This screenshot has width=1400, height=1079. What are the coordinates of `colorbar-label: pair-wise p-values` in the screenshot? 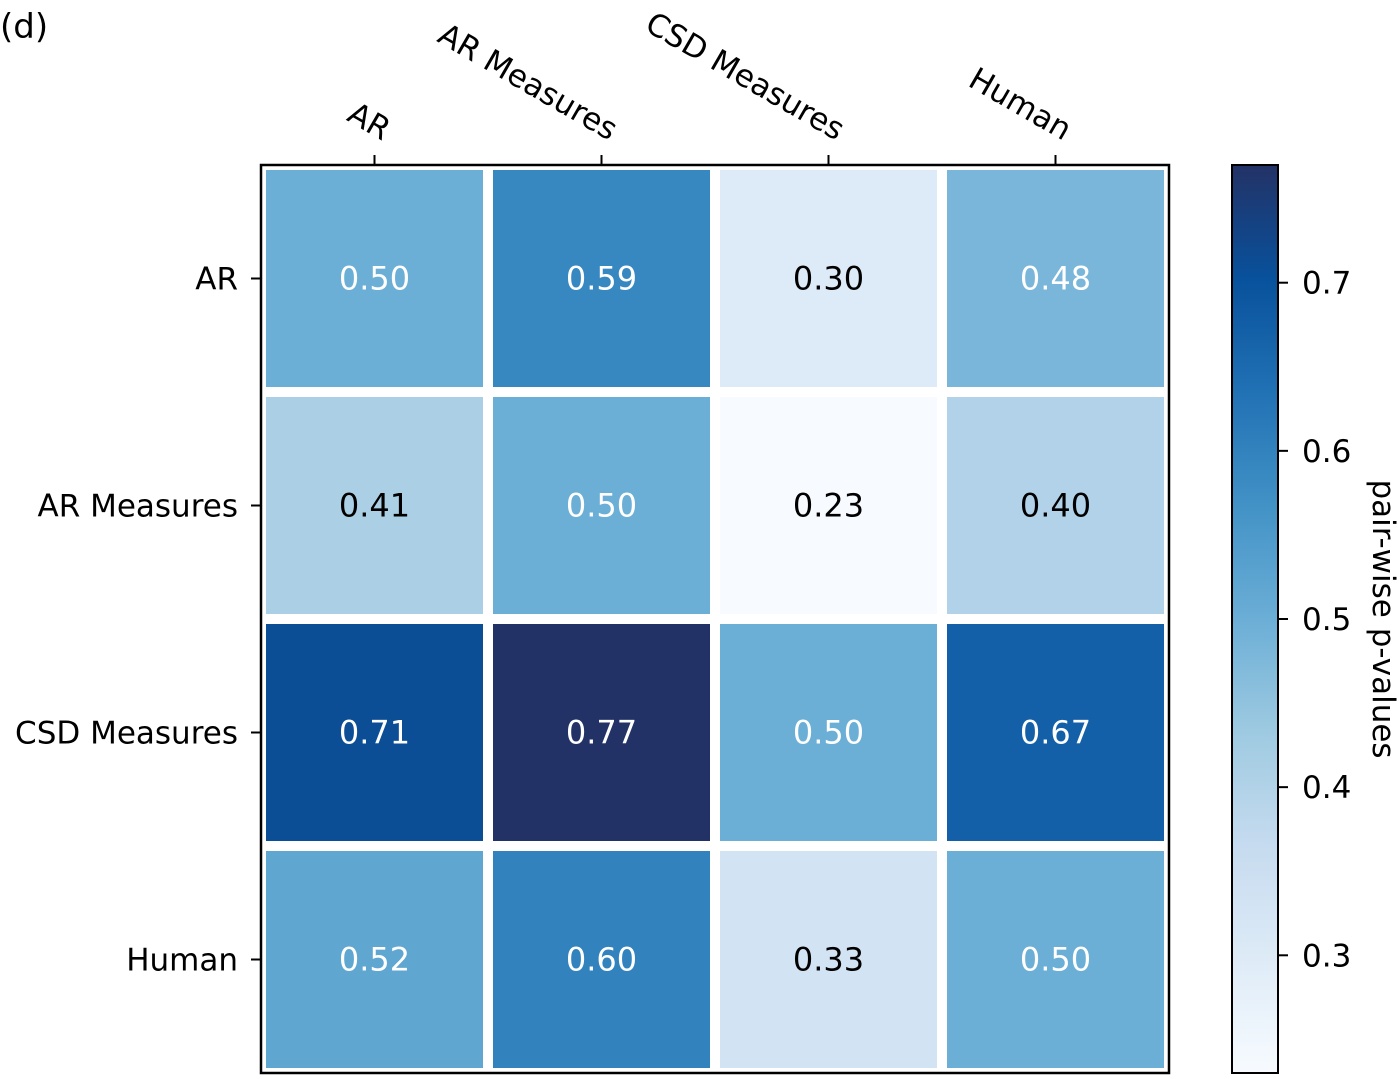 It's located at (1382, 618).